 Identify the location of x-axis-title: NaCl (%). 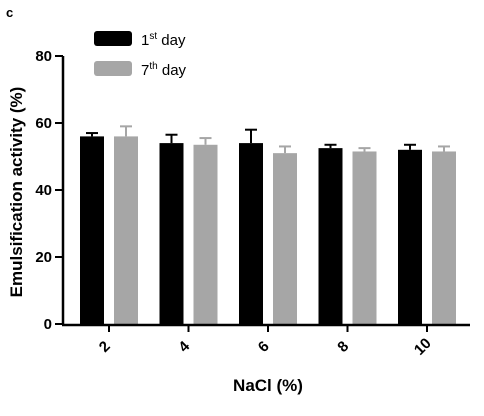
(268, 385).